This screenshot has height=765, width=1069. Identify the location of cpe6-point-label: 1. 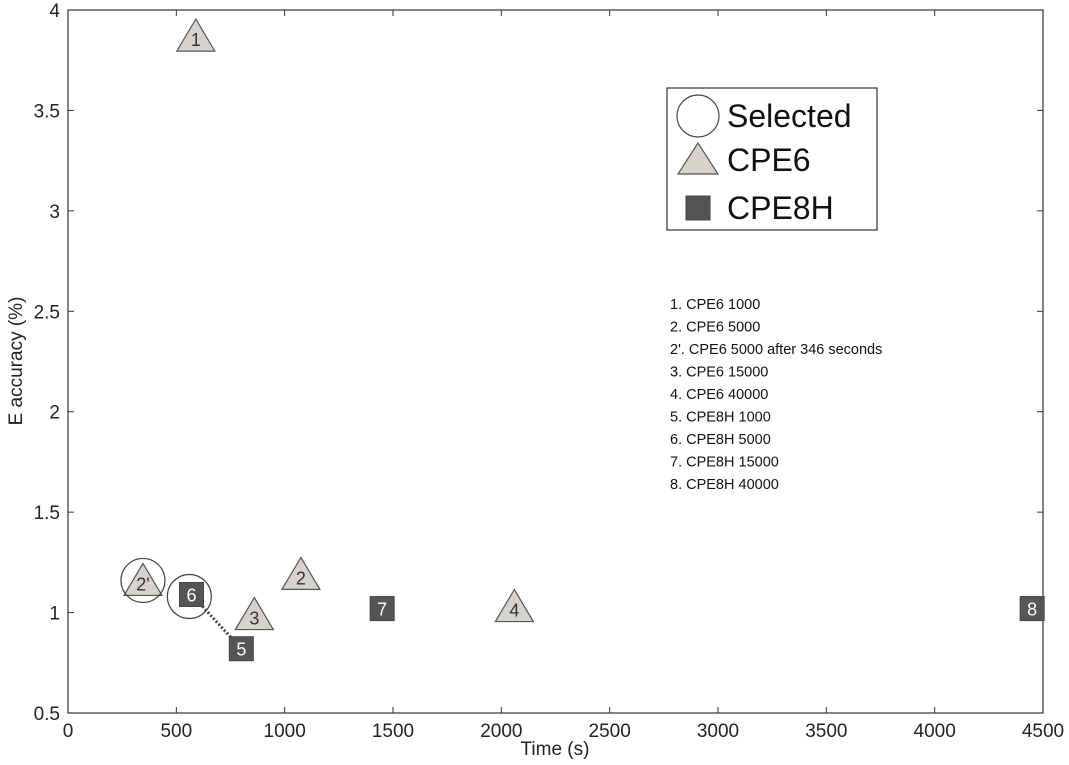
(196, 40).